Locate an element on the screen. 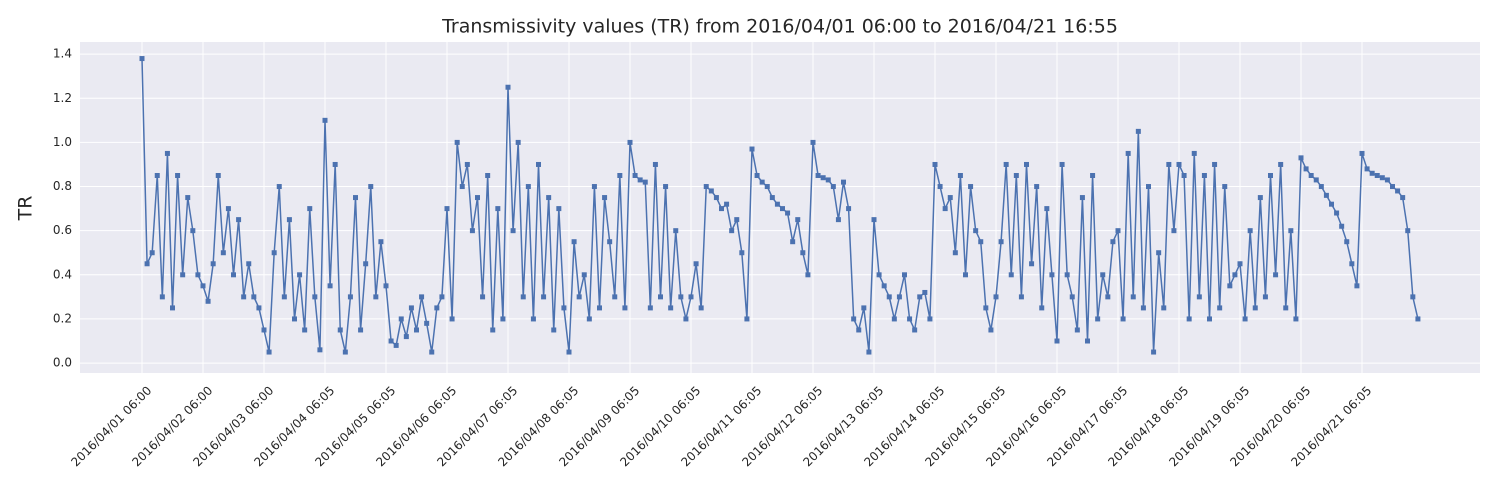 The width and height of the screenshot is (1500, 500). y-tick-label: 0.0 is located at coordinates (62, 363).